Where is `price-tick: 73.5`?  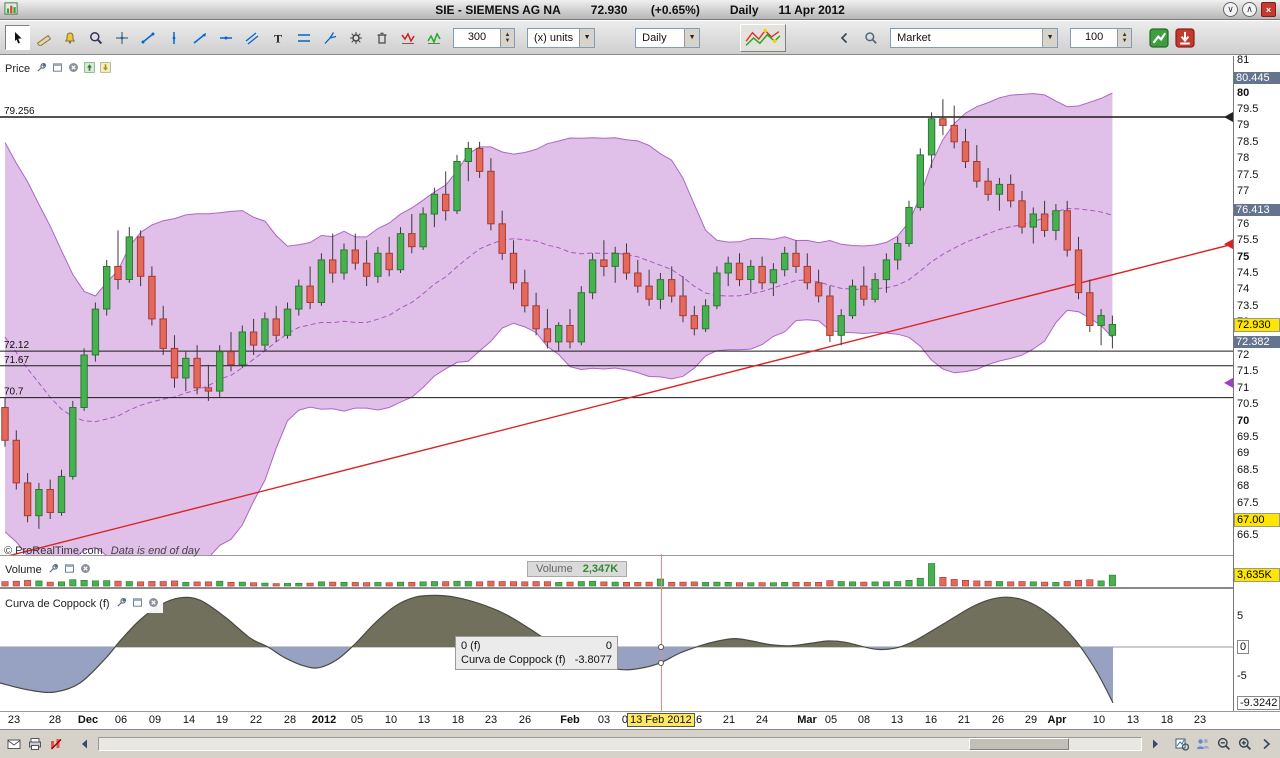 price-tick: 73.5 is located at coordinates (1248, 305).